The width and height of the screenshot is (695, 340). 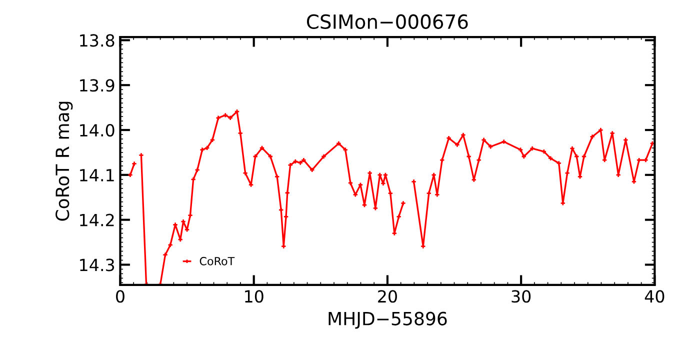 What do you see at coordinates (64, 161) in the screenshot?
I see `y-axis-title: CoRoT R mag` at bounding box center [64, 161].